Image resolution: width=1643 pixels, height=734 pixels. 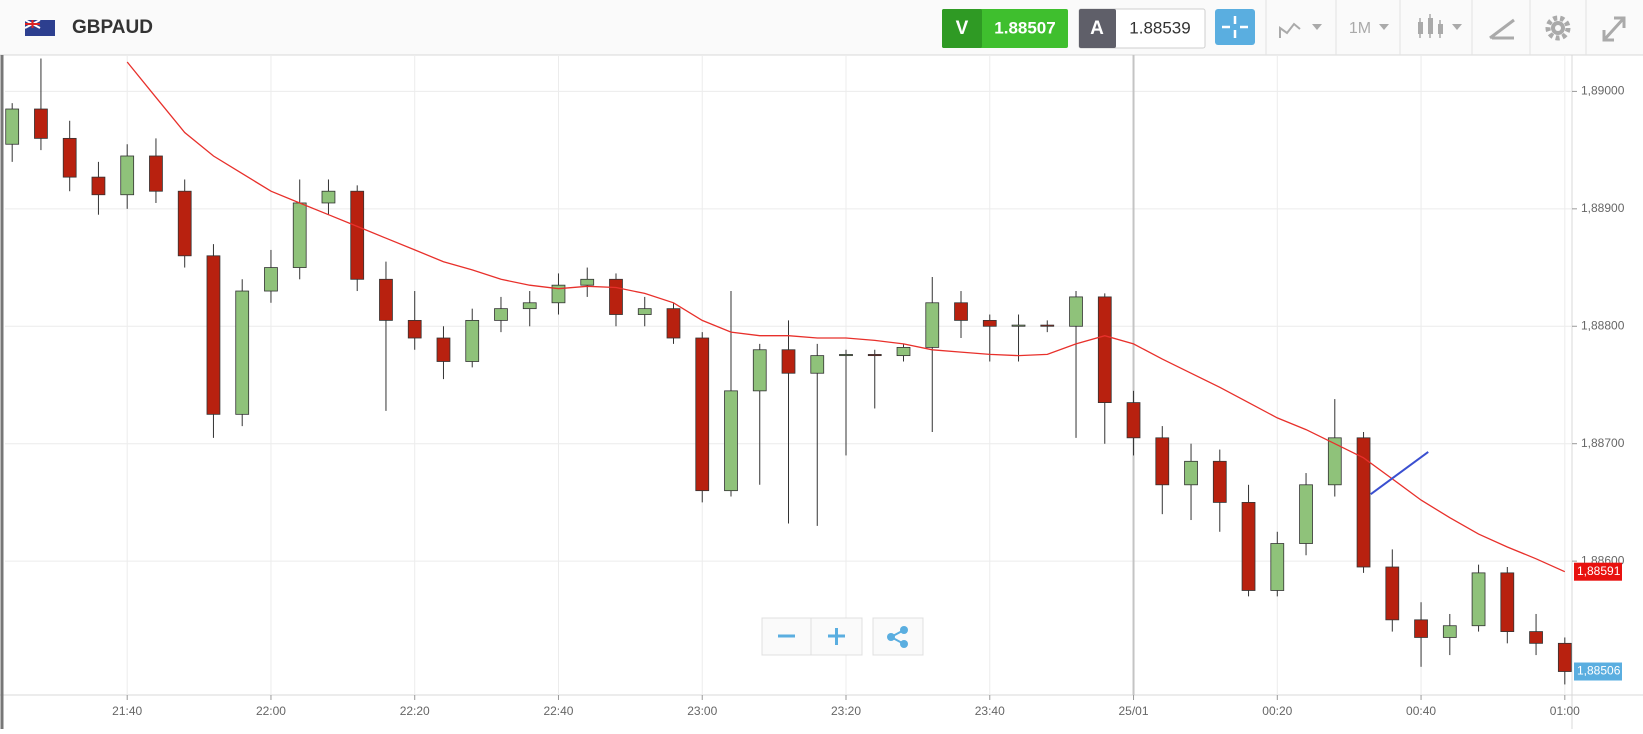 I want to click on sell-label: V, so click(x=962, y=28).